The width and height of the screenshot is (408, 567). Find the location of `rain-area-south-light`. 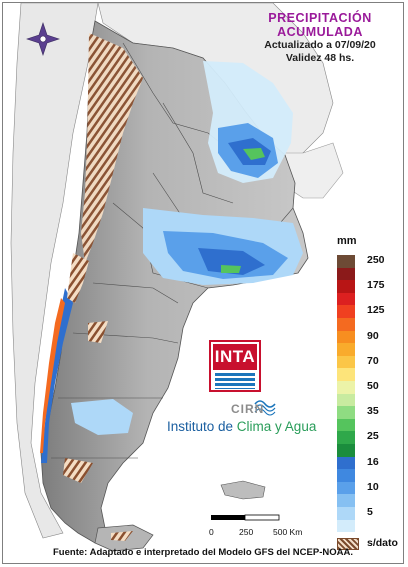

rain-area-south-light is located at coordinates (102, 417).